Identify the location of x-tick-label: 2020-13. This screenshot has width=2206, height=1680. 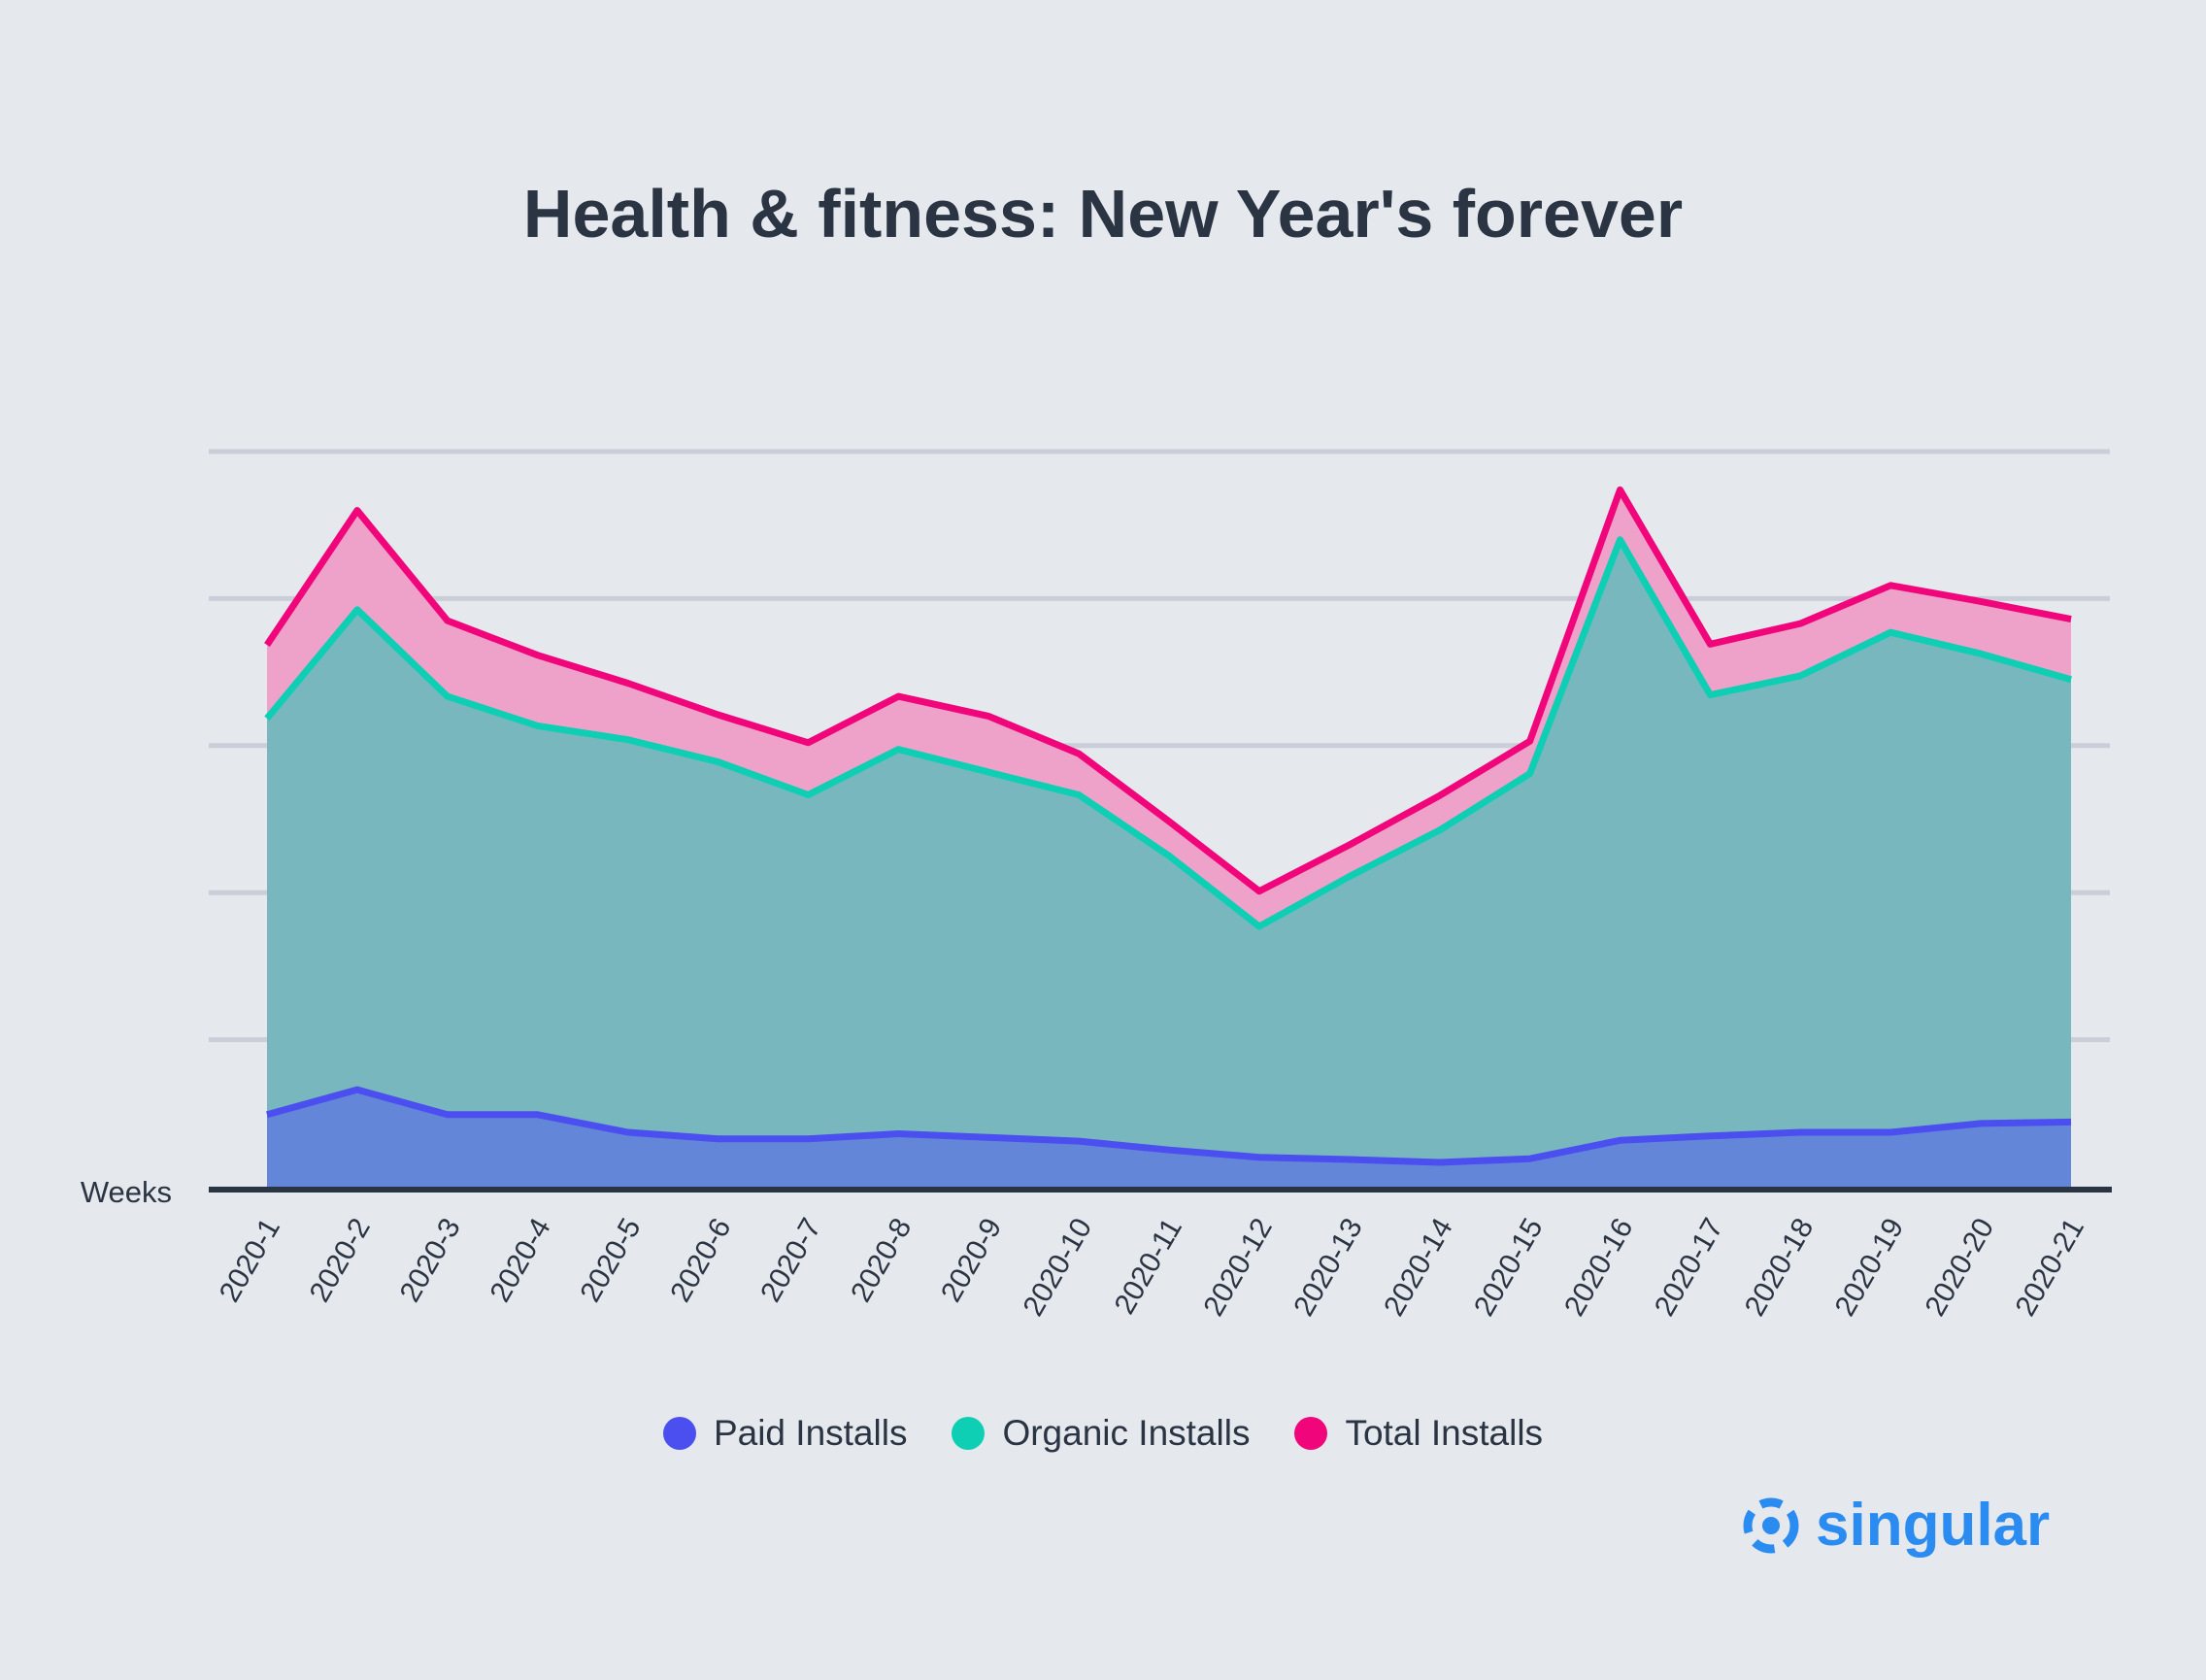
(1328, 1267).